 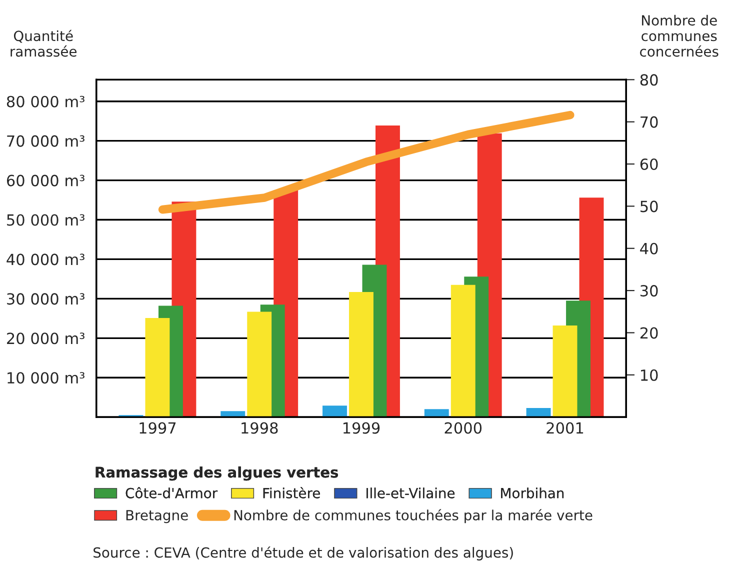 What do you see at coordinates (565, 428) in the screenshot?
I see `x-tick-label: 2001` at bounding box center [565, 428].